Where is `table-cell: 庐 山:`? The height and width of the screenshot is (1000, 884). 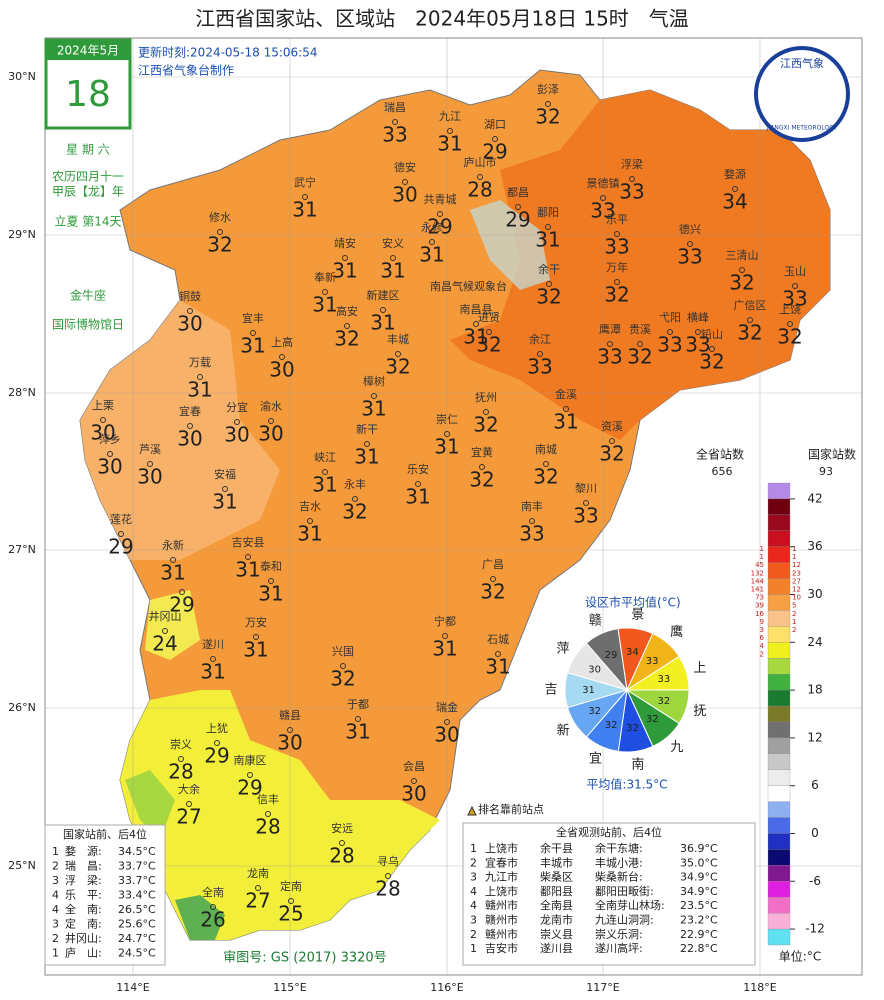
table-cell: 庐 山: is located at coordinates (83, 953).